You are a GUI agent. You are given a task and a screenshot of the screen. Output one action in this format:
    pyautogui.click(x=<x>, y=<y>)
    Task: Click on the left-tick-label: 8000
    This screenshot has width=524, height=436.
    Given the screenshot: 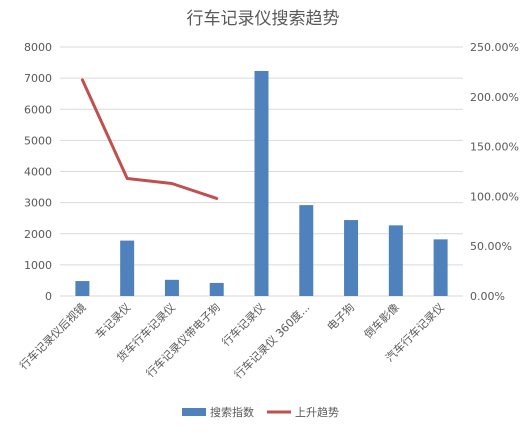 What is the action you would take?
    pyautogui.click(x=38, y=47)
    